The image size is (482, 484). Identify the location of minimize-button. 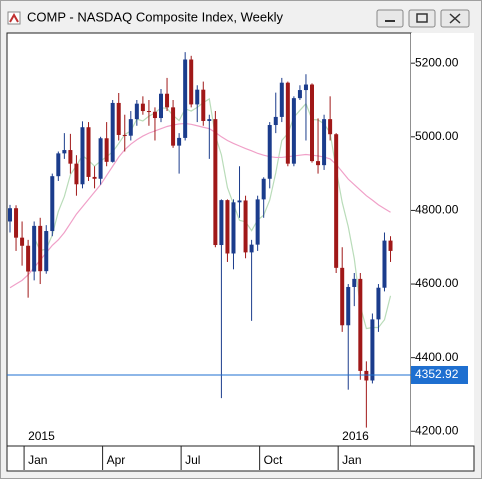
(390, 18).